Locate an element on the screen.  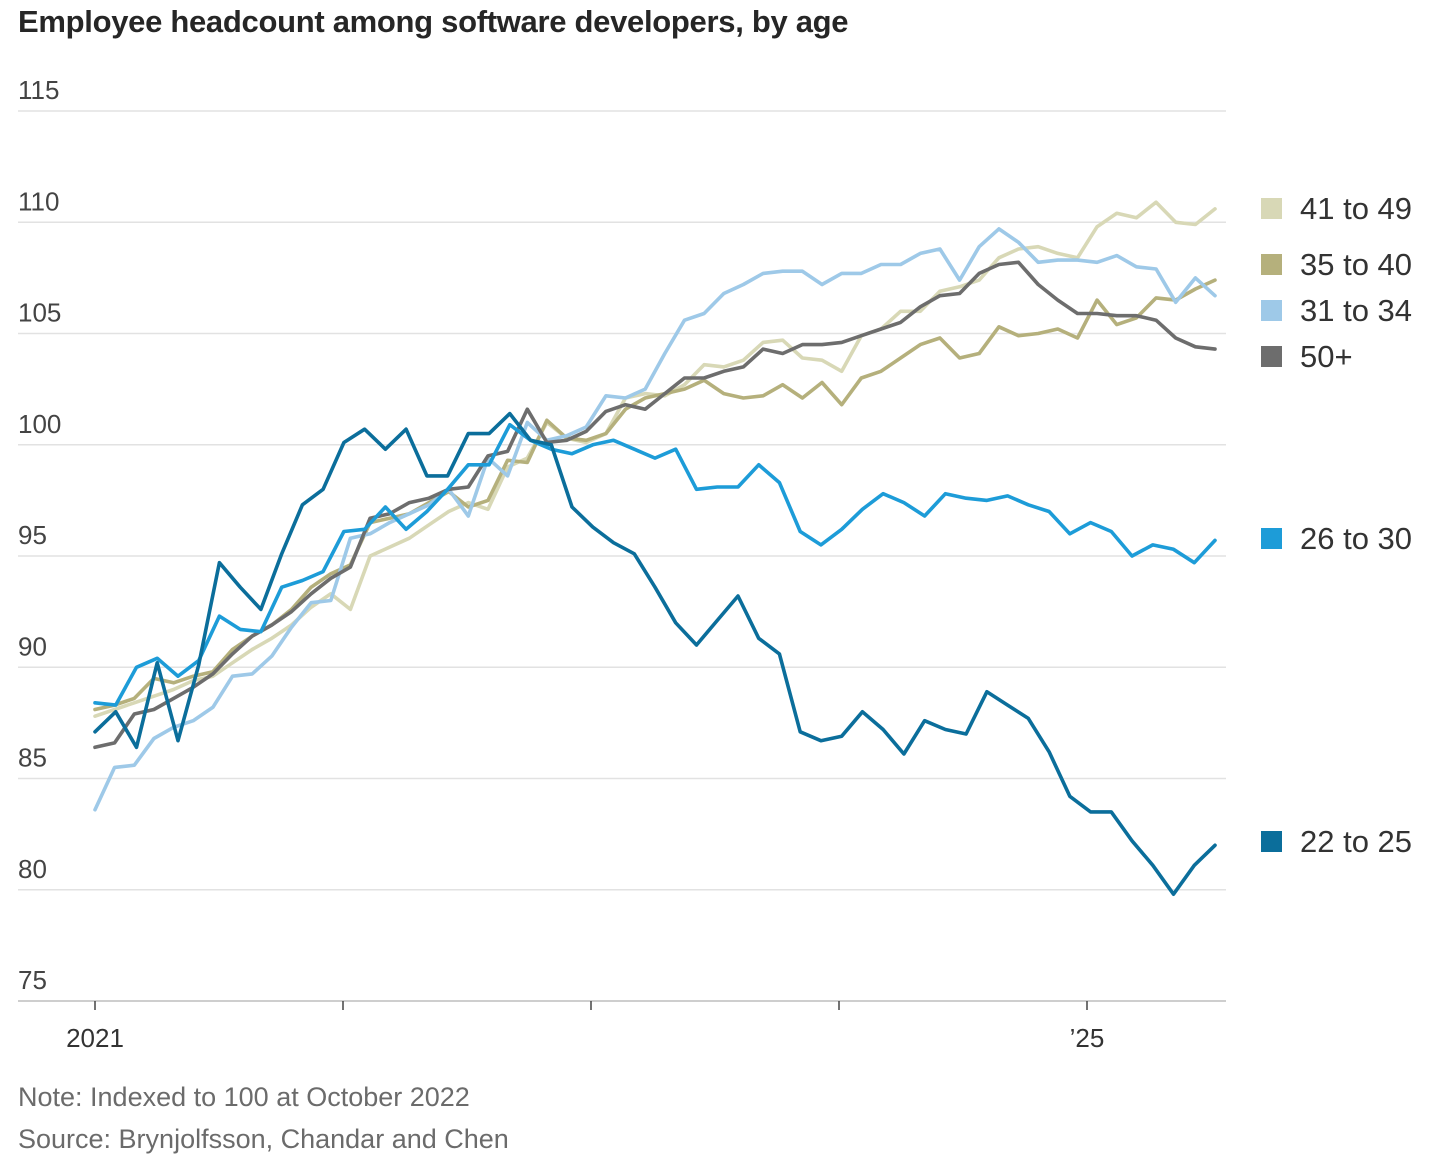
chart-source: Source: Brynjolfsson, Chandar and Chen is located at coordinates (263, 1139).